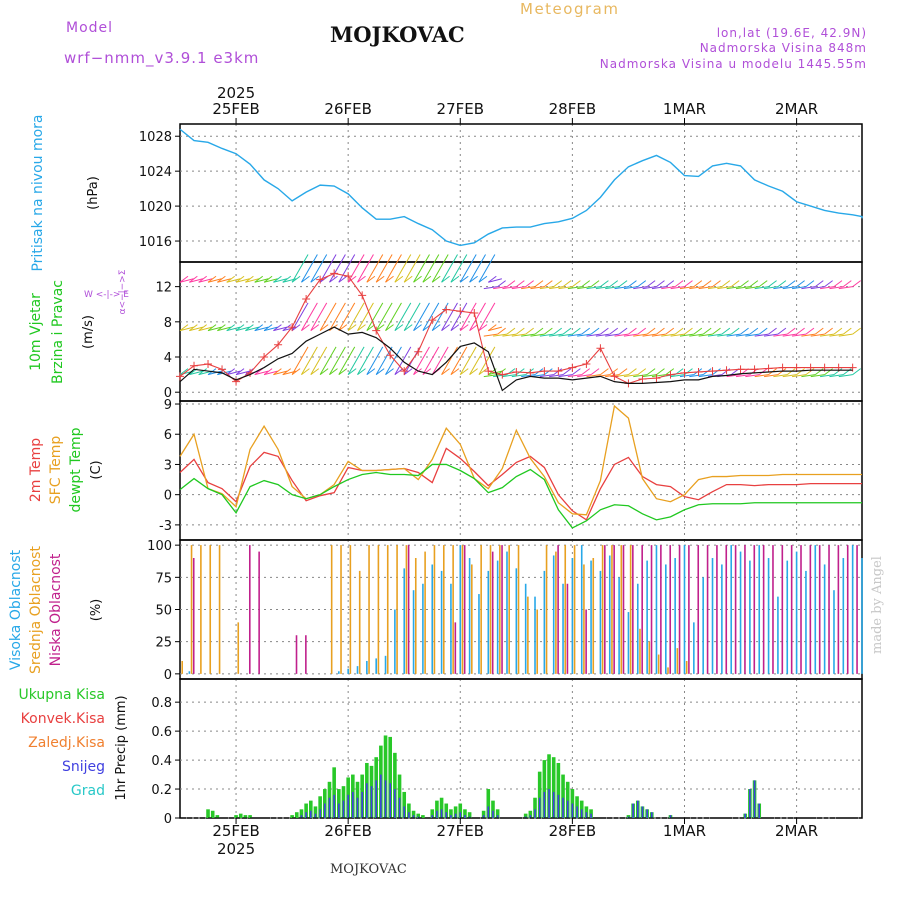 Image resolution: width=900 pixels, height=900 pixels. Describe the element at coordinates (162, 58) in the screenshot. I see `model-run: wrf−nmm_v3.9.1 e3km` at that location.